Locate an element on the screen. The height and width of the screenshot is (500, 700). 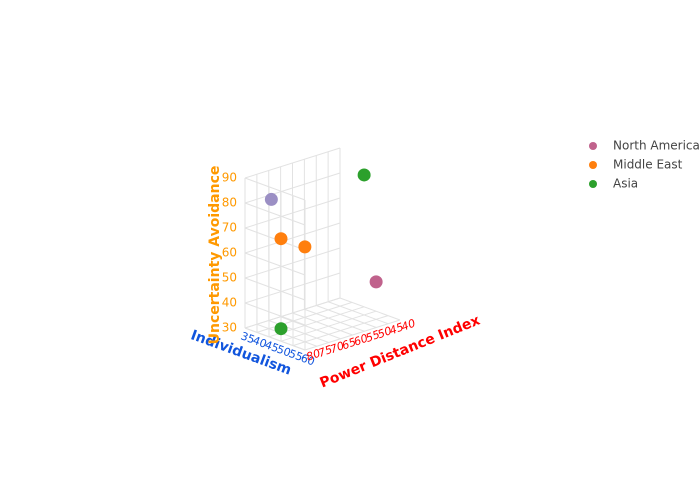
x-tick-label: 55 is located at coordinates (373, 336).